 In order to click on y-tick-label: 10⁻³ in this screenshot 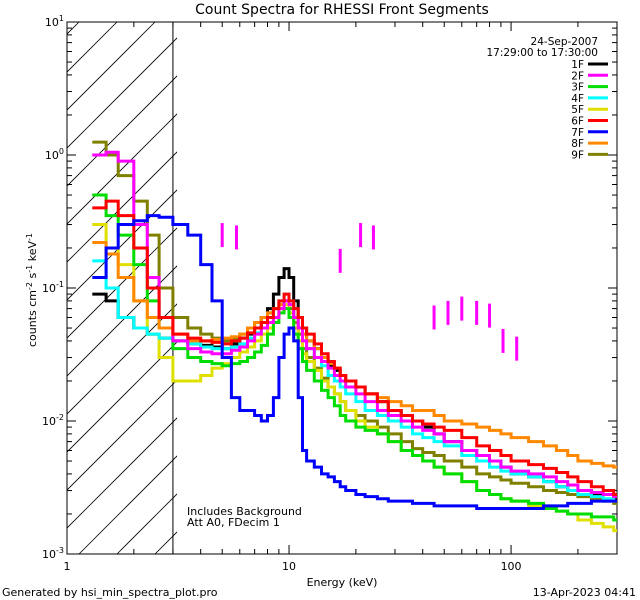, I will do `click(53, 553)`.